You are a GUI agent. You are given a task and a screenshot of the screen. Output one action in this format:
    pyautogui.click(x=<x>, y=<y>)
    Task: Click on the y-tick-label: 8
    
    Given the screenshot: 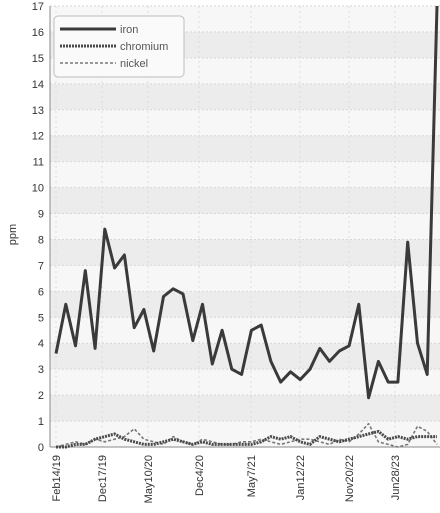 What is the action you would take?
    pyautogui.click(x=41, y=240)
    